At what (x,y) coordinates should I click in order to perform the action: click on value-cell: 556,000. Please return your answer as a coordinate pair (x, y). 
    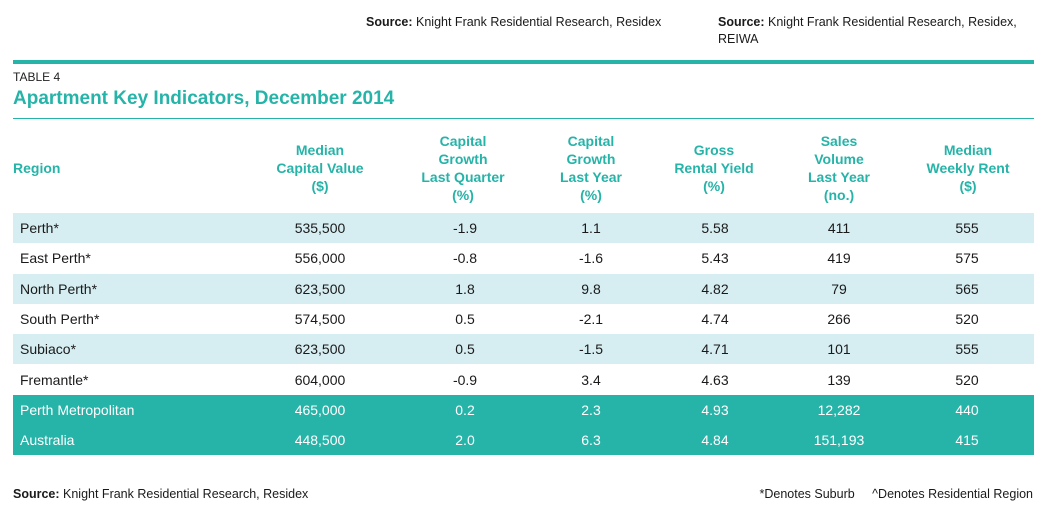
    Looking at the image, I should click on (320, 258).